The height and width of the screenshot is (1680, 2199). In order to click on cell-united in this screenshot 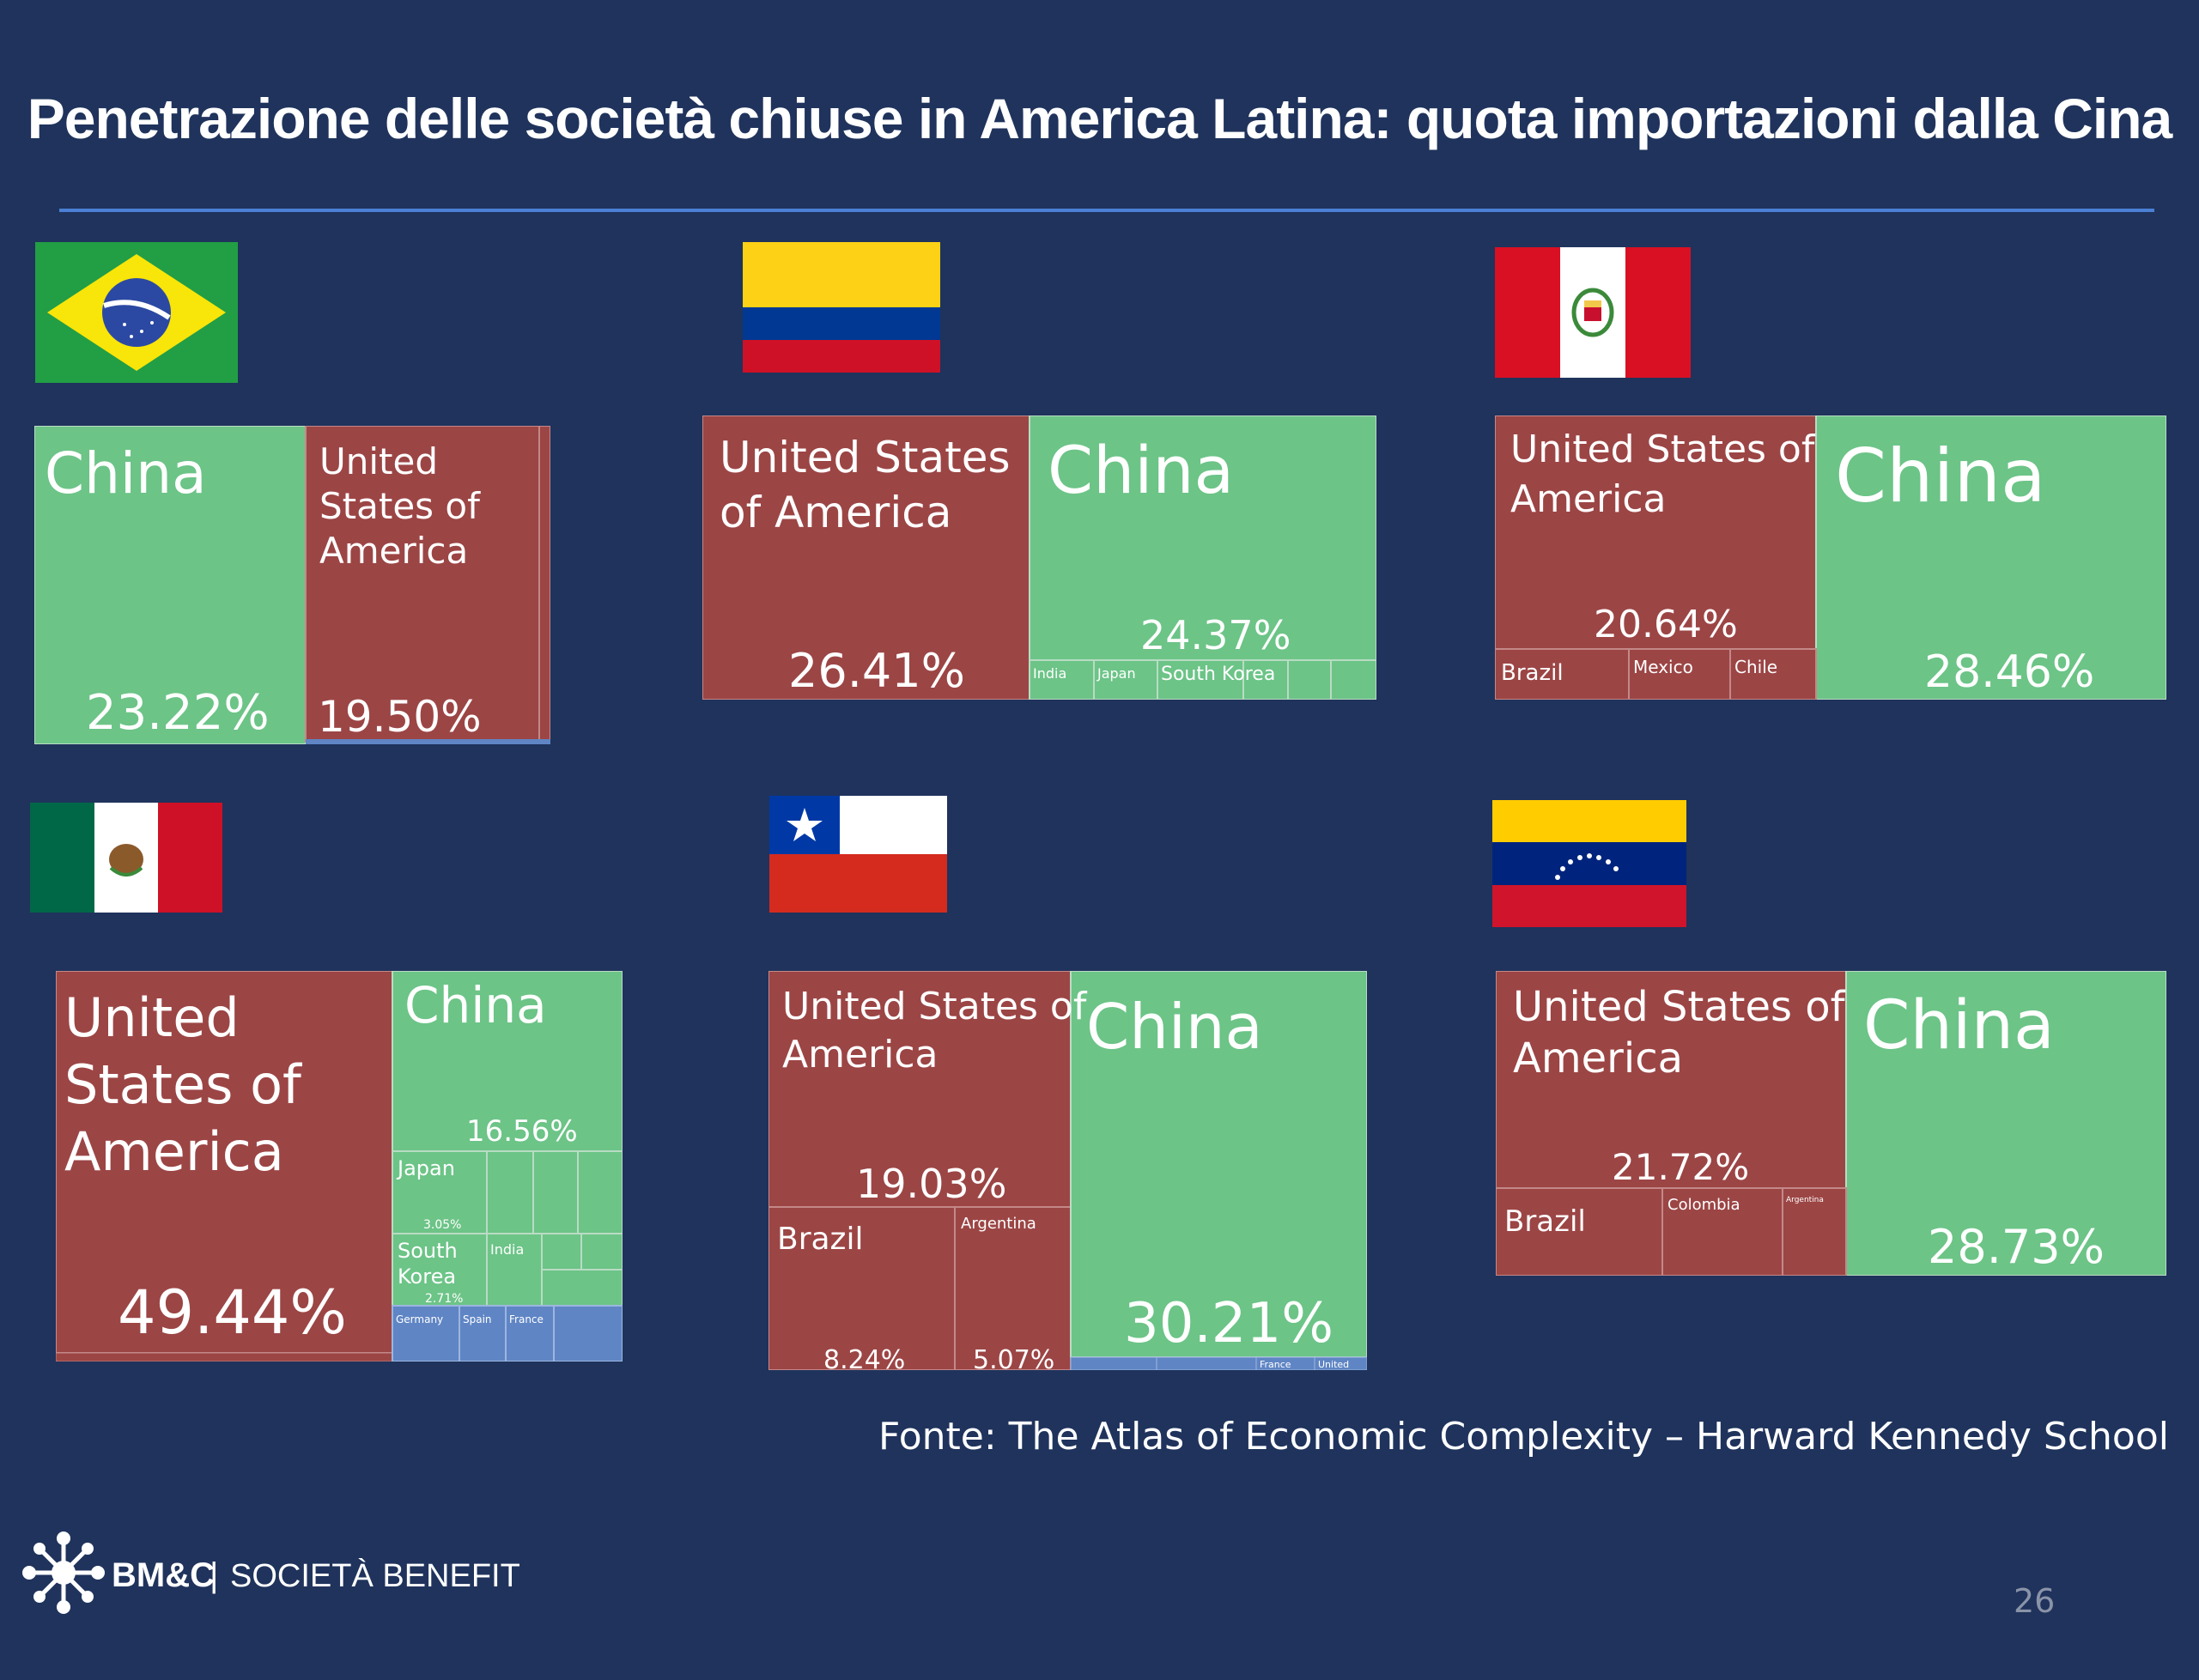, I will do `click(1340, 1363)`.